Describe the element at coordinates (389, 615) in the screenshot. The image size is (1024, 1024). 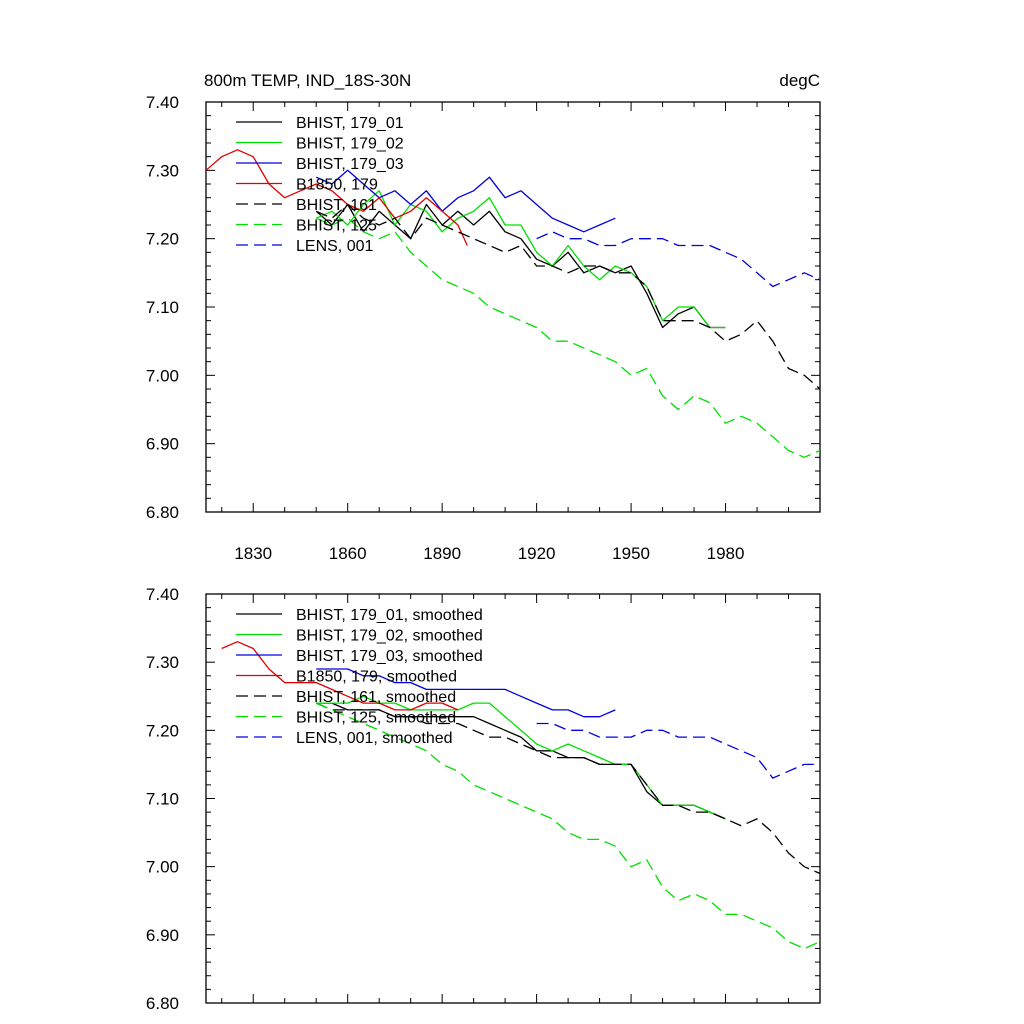
I see `legend-label: BHIST, 179_01, smoothed` at that location.